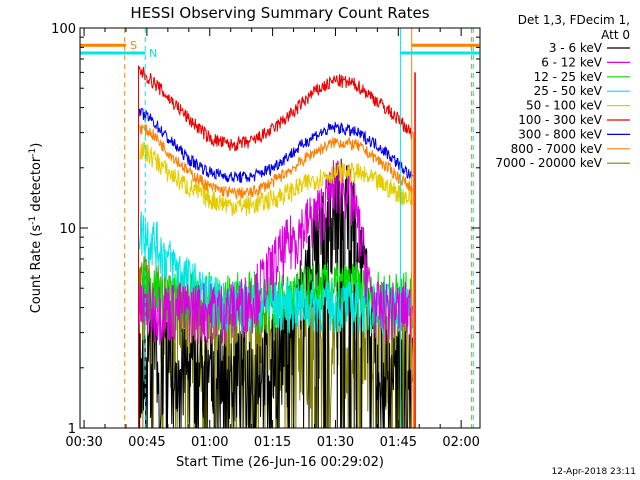 This screenshot has height=480, width=640. I want to click on legend-label: 100 - 300 keV, so click(560, 120).